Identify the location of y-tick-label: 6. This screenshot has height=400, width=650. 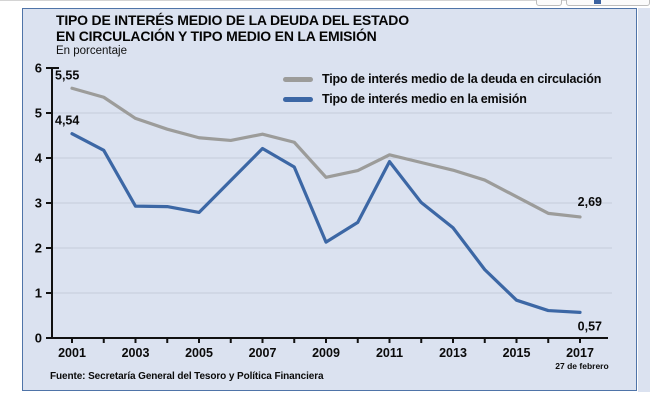
(38, 68).